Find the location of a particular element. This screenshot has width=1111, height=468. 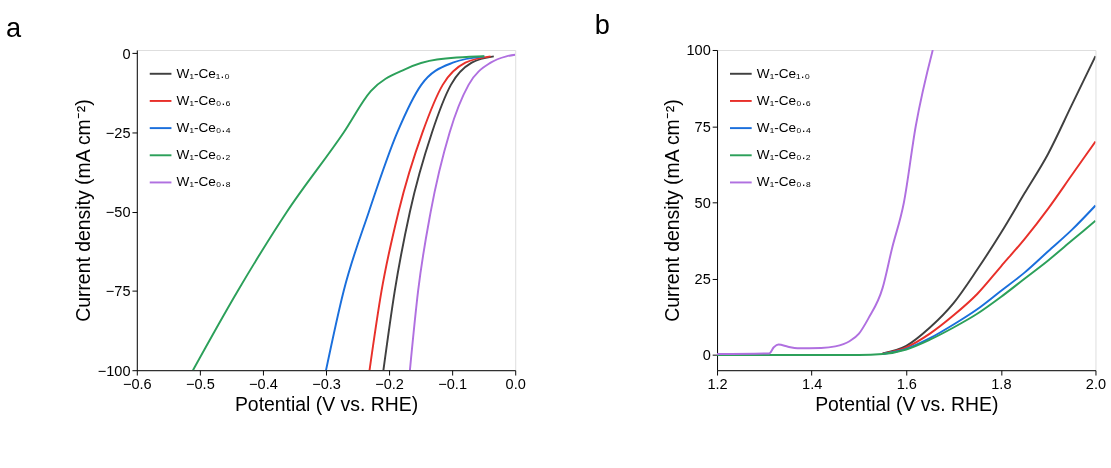

y-tick-label: 100 is located at coordinates (698, 50).